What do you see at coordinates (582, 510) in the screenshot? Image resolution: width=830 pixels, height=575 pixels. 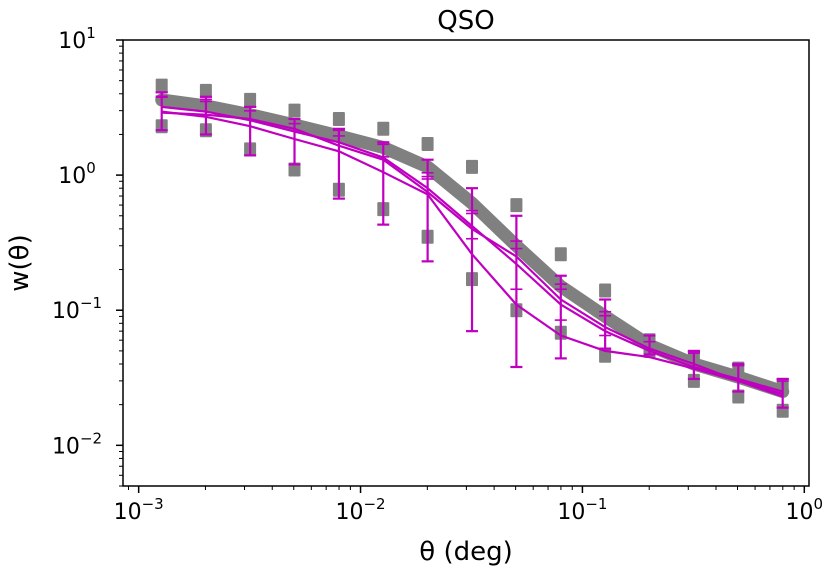 I see `x-tick-label: 10⁻¹` at bounding box center [582, 510].